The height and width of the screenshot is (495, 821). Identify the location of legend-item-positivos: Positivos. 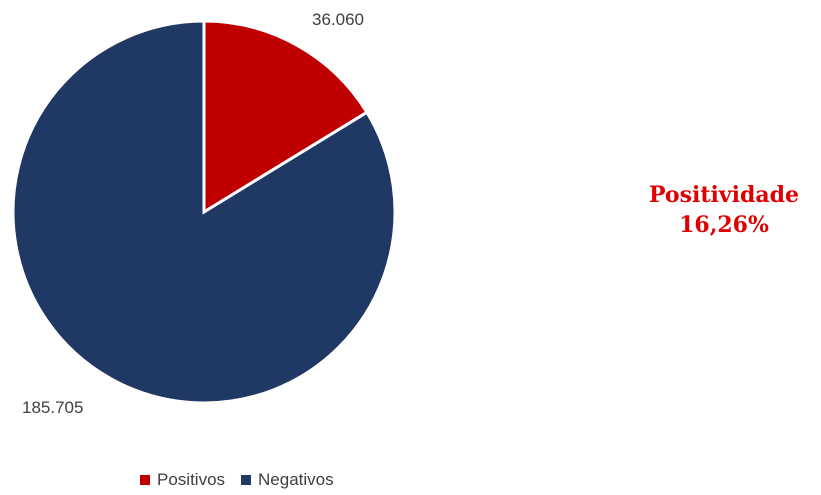
(182, 480).